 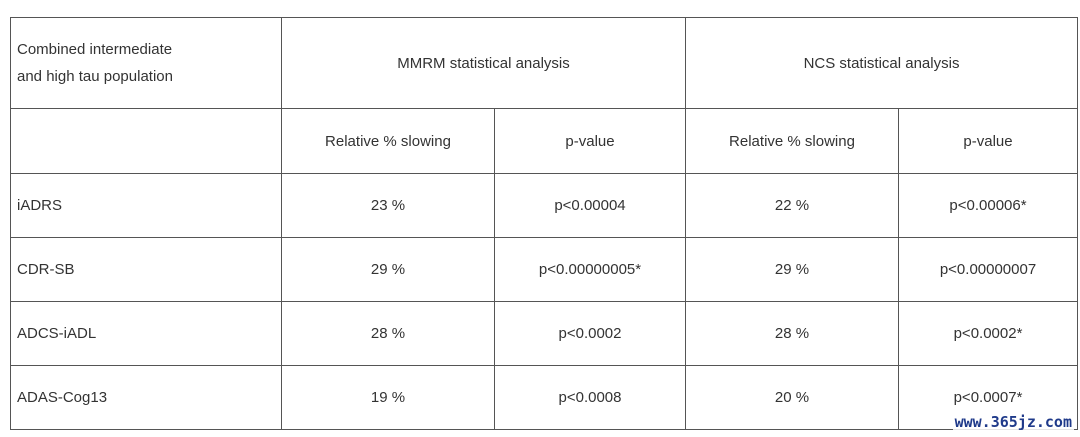 What do you see at coordinates (590, 205) in the screenshot?
I see `table-cell: p<0.00004` at bounding box center [590, 205].